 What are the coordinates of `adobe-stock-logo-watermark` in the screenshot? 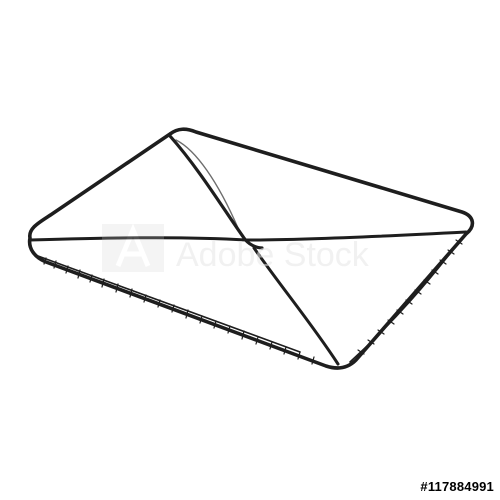 It's located at (133, 247).